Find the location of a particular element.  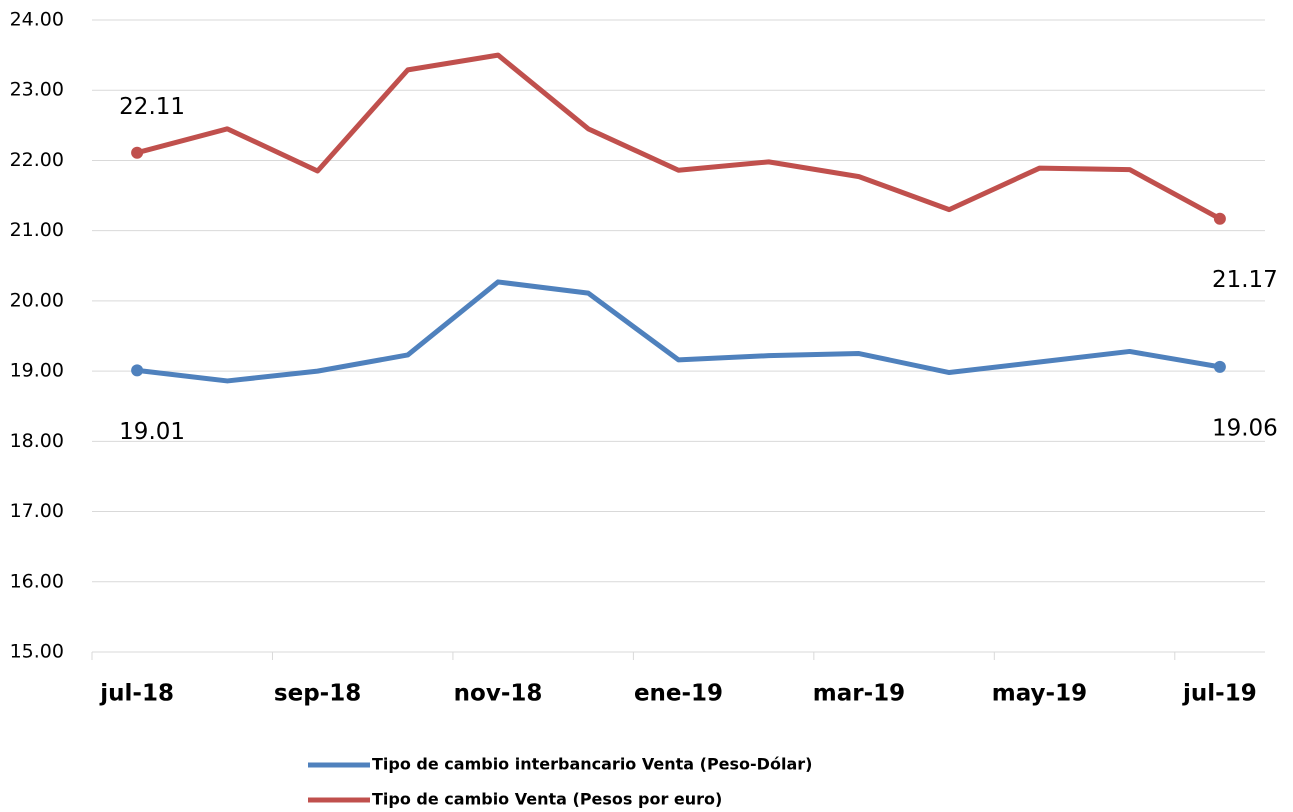

y-tick-label: 21.00 is located at coordinates (37, 230).